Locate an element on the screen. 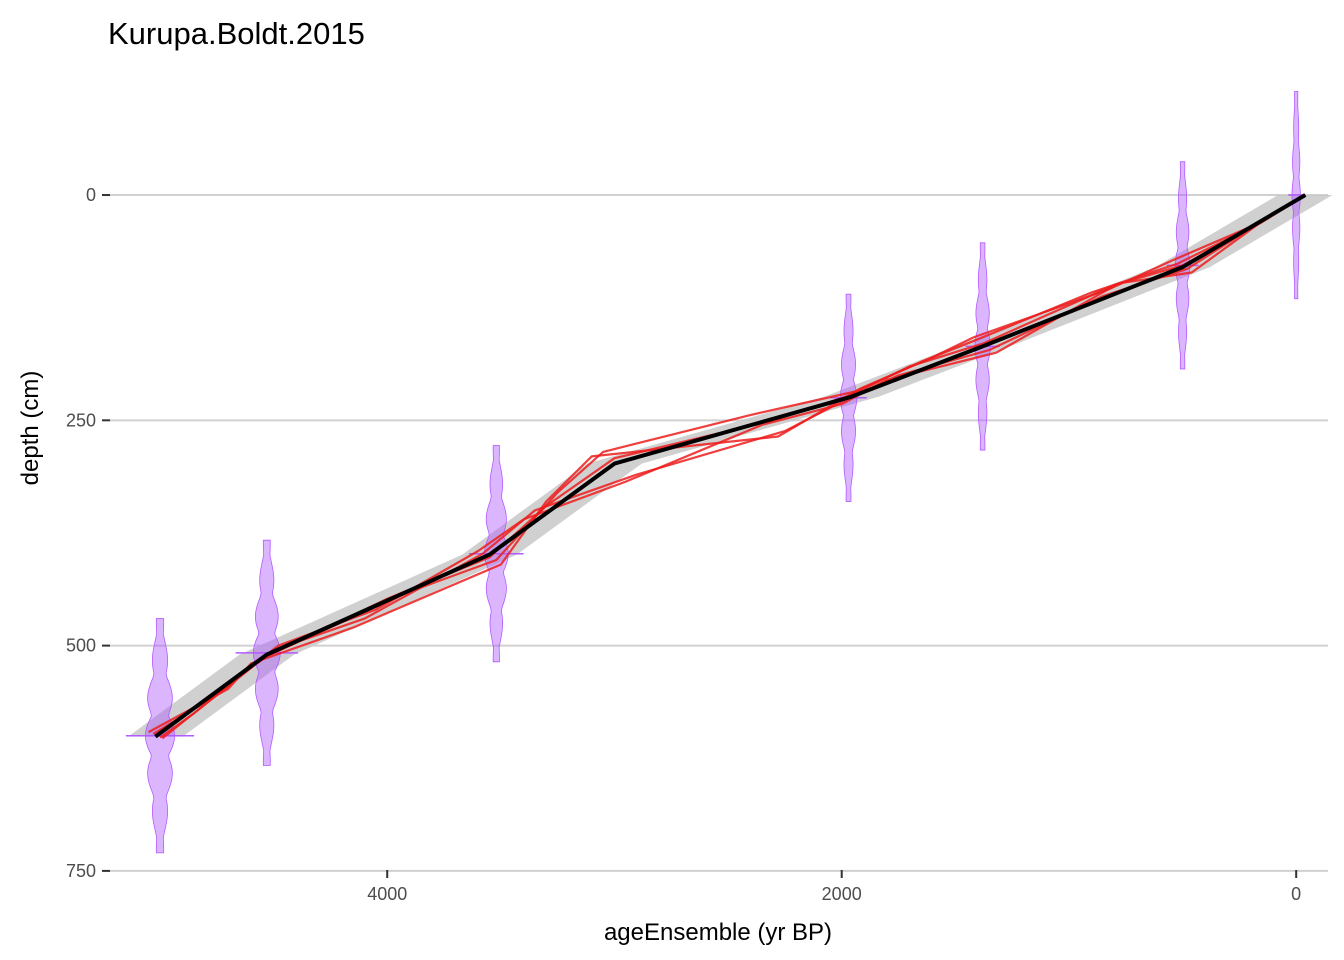 This screenshot has height=960, width=1344. y-tick-label: 750 is located at coordinates (81, 871).